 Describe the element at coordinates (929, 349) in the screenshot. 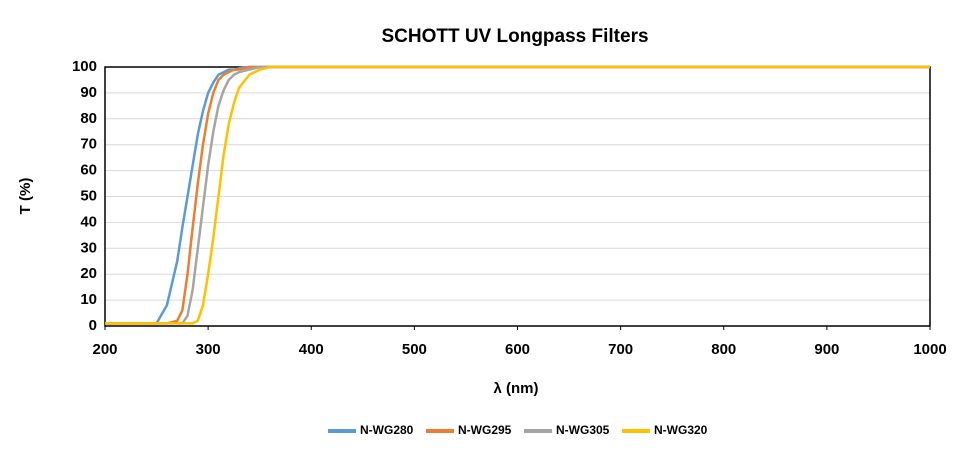

I see `x-tick-label: 1000` at that location.